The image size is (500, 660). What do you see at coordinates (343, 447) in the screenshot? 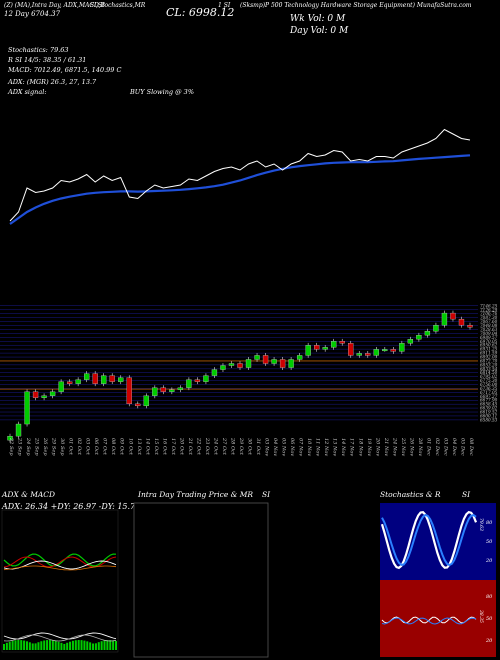
I see `date-tick-label: 14 Nov` at bounding box center [343, 447].